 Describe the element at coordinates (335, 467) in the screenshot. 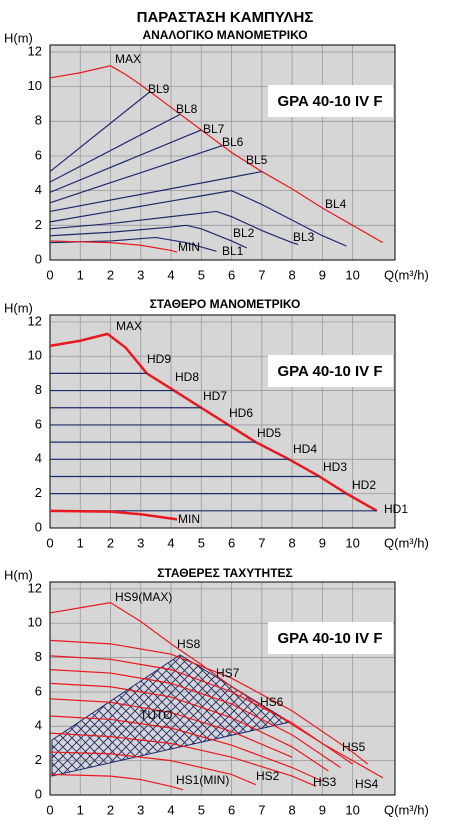

I see `curve-label: HD3` at that location.